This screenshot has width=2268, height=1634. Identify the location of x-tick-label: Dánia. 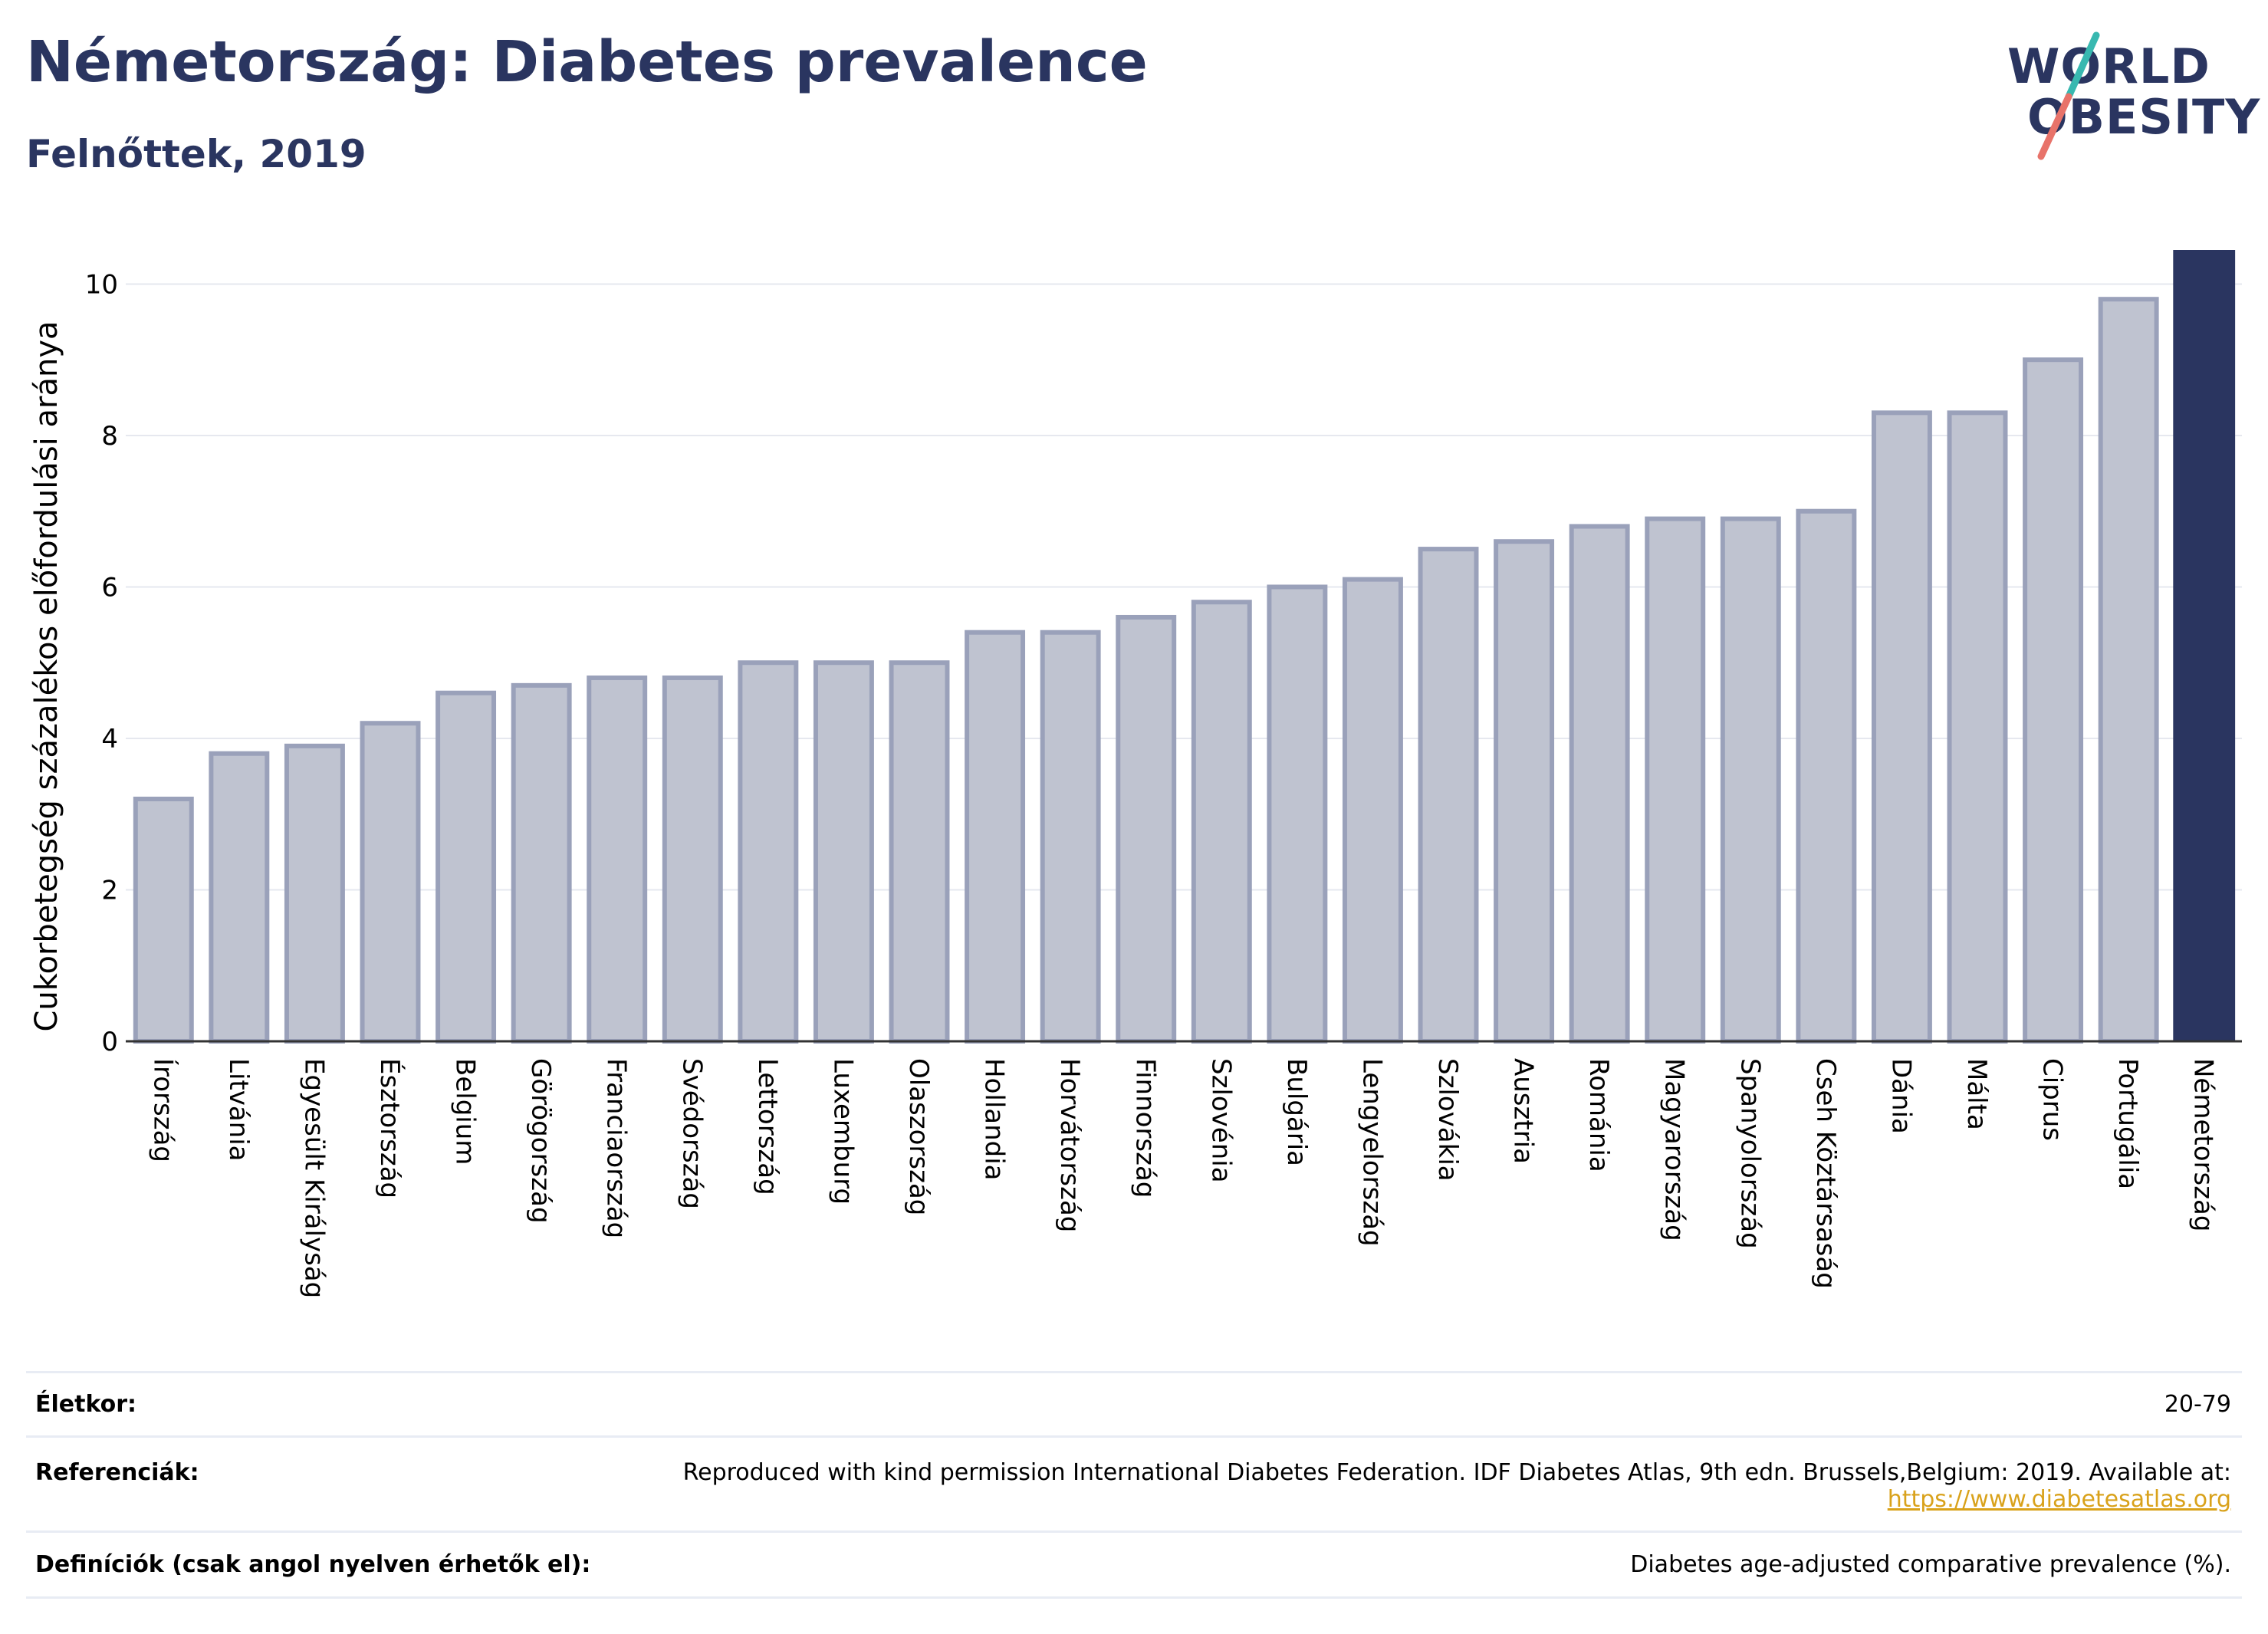
(1900, 1096).